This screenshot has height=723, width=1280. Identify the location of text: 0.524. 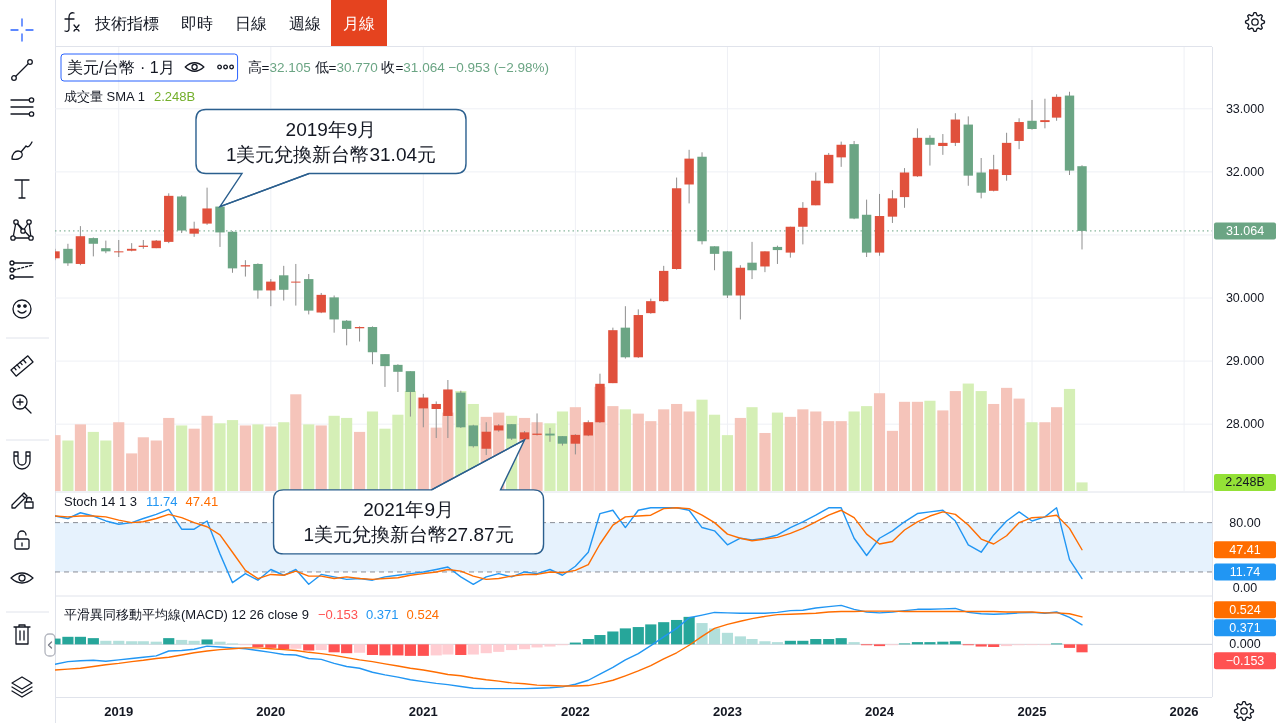
(1245, 609).